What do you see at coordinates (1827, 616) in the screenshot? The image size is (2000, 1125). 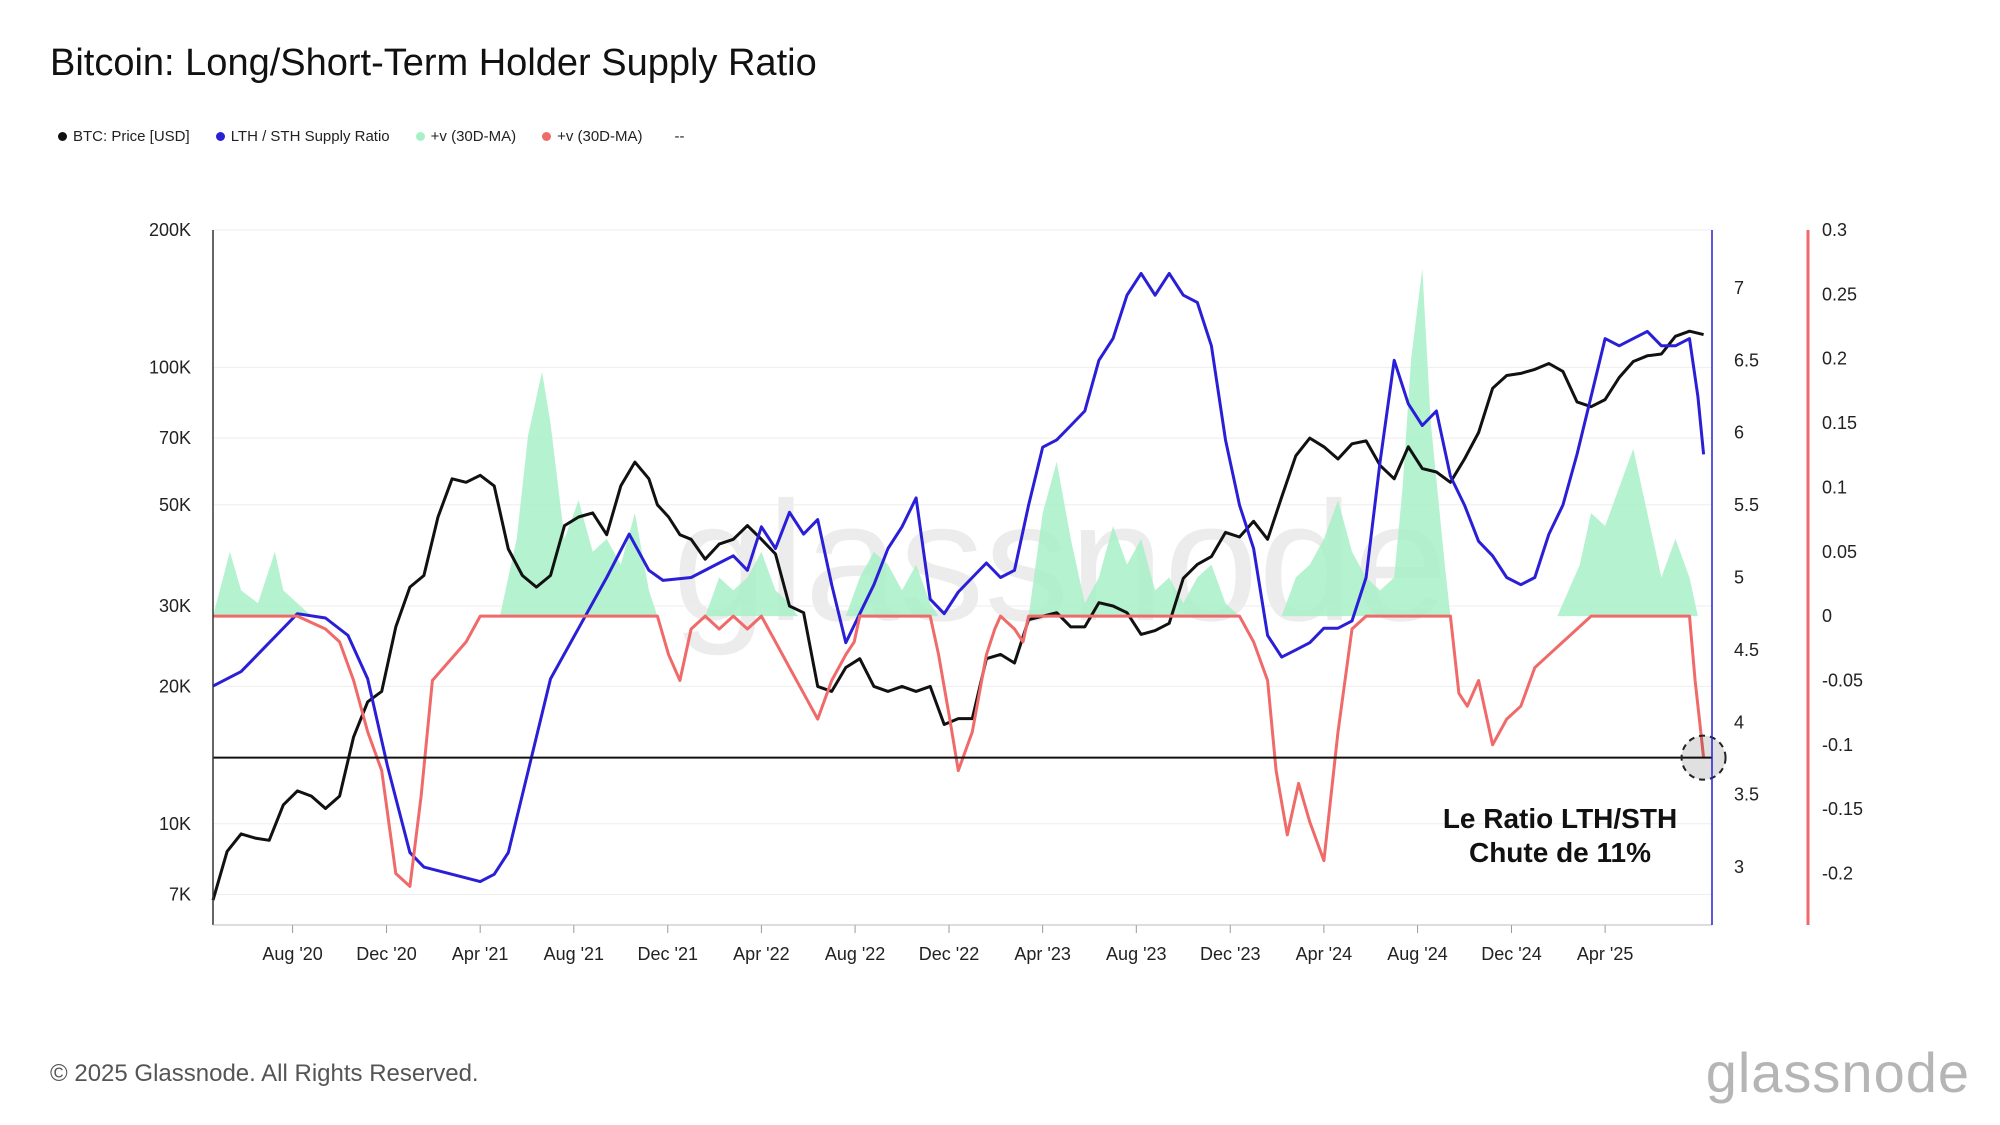 I see `y-right-tick-0: 0` at bounding box center [1827, 616].